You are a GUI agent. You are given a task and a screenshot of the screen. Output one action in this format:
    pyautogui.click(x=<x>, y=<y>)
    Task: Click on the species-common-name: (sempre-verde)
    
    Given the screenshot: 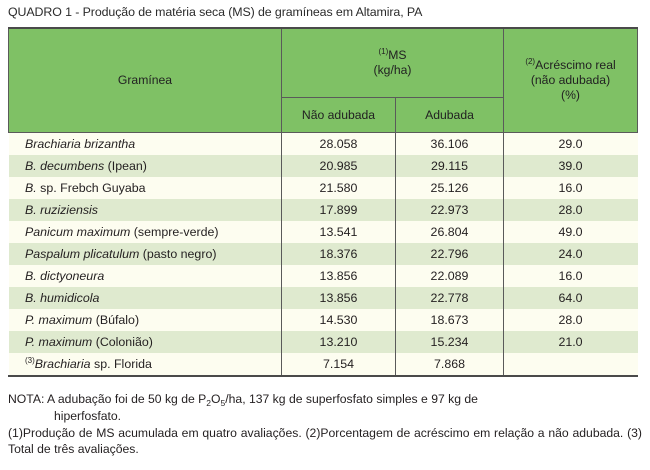 What is the action you would take?
    pyautogui.click(x=174, y=231)
    